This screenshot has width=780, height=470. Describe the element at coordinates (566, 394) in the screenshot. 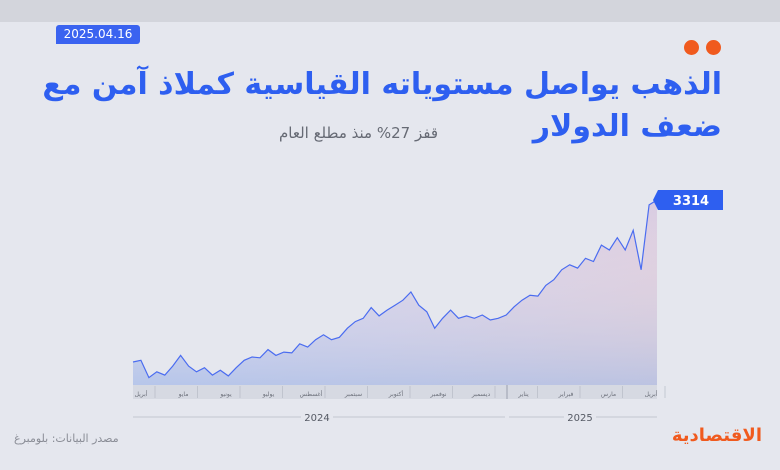

I see `x-tick-label: فبراير` at that location.